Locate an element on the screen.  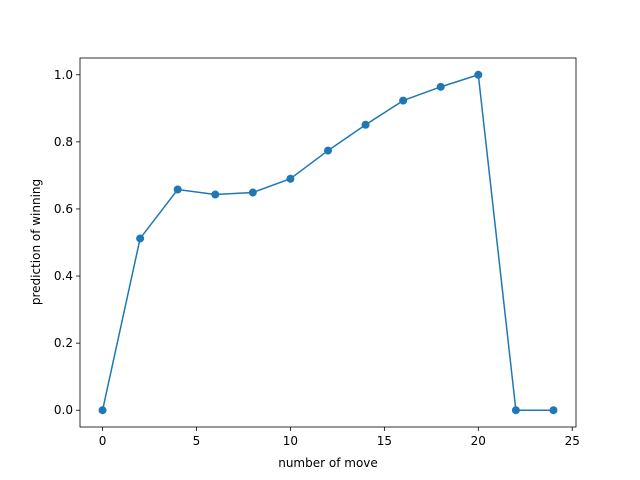
y-tick-label: 0.8 is located at coordinates (63, 142).